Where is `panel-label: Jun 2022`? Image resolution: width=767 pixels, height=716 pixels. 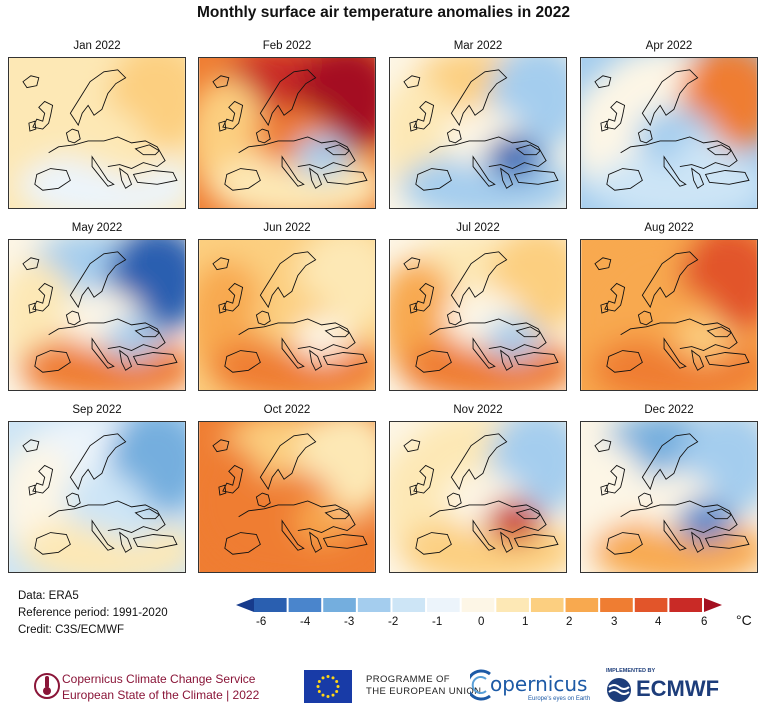 panel-label: Jun 2022 is located at coordinates (287, 228).